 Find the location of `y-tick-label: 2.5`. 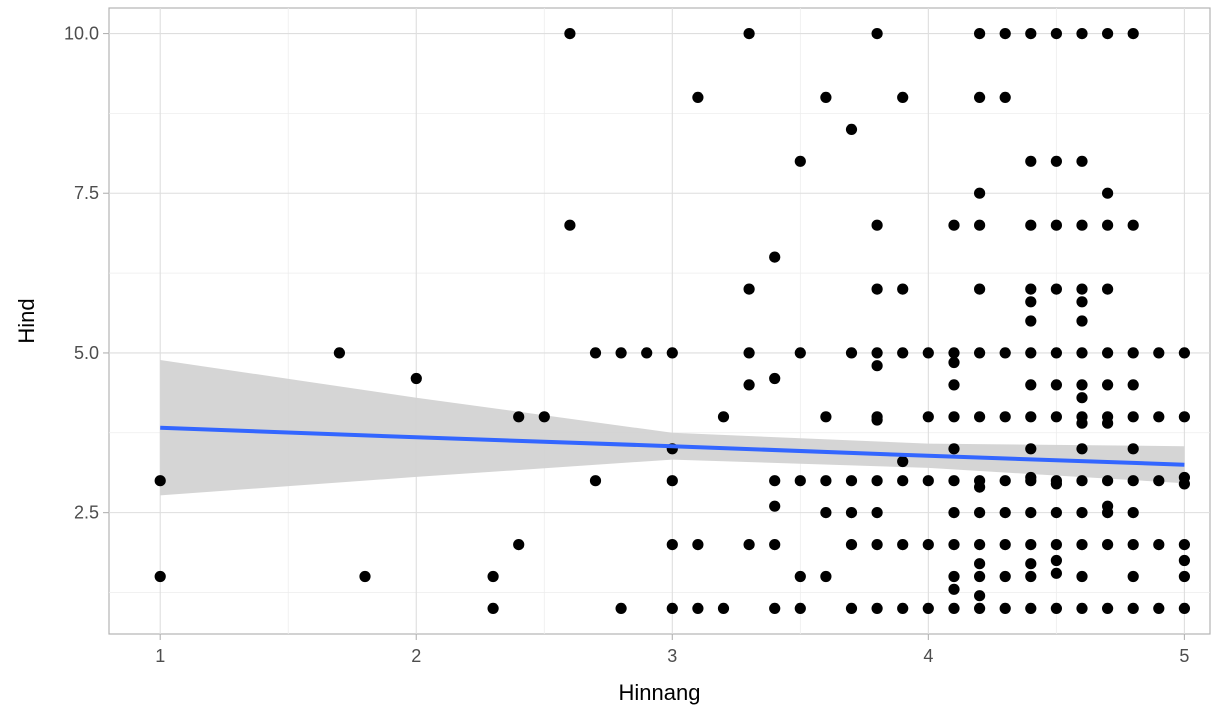

y-tick-label: 2.5 is located at coordinates (86, 513).